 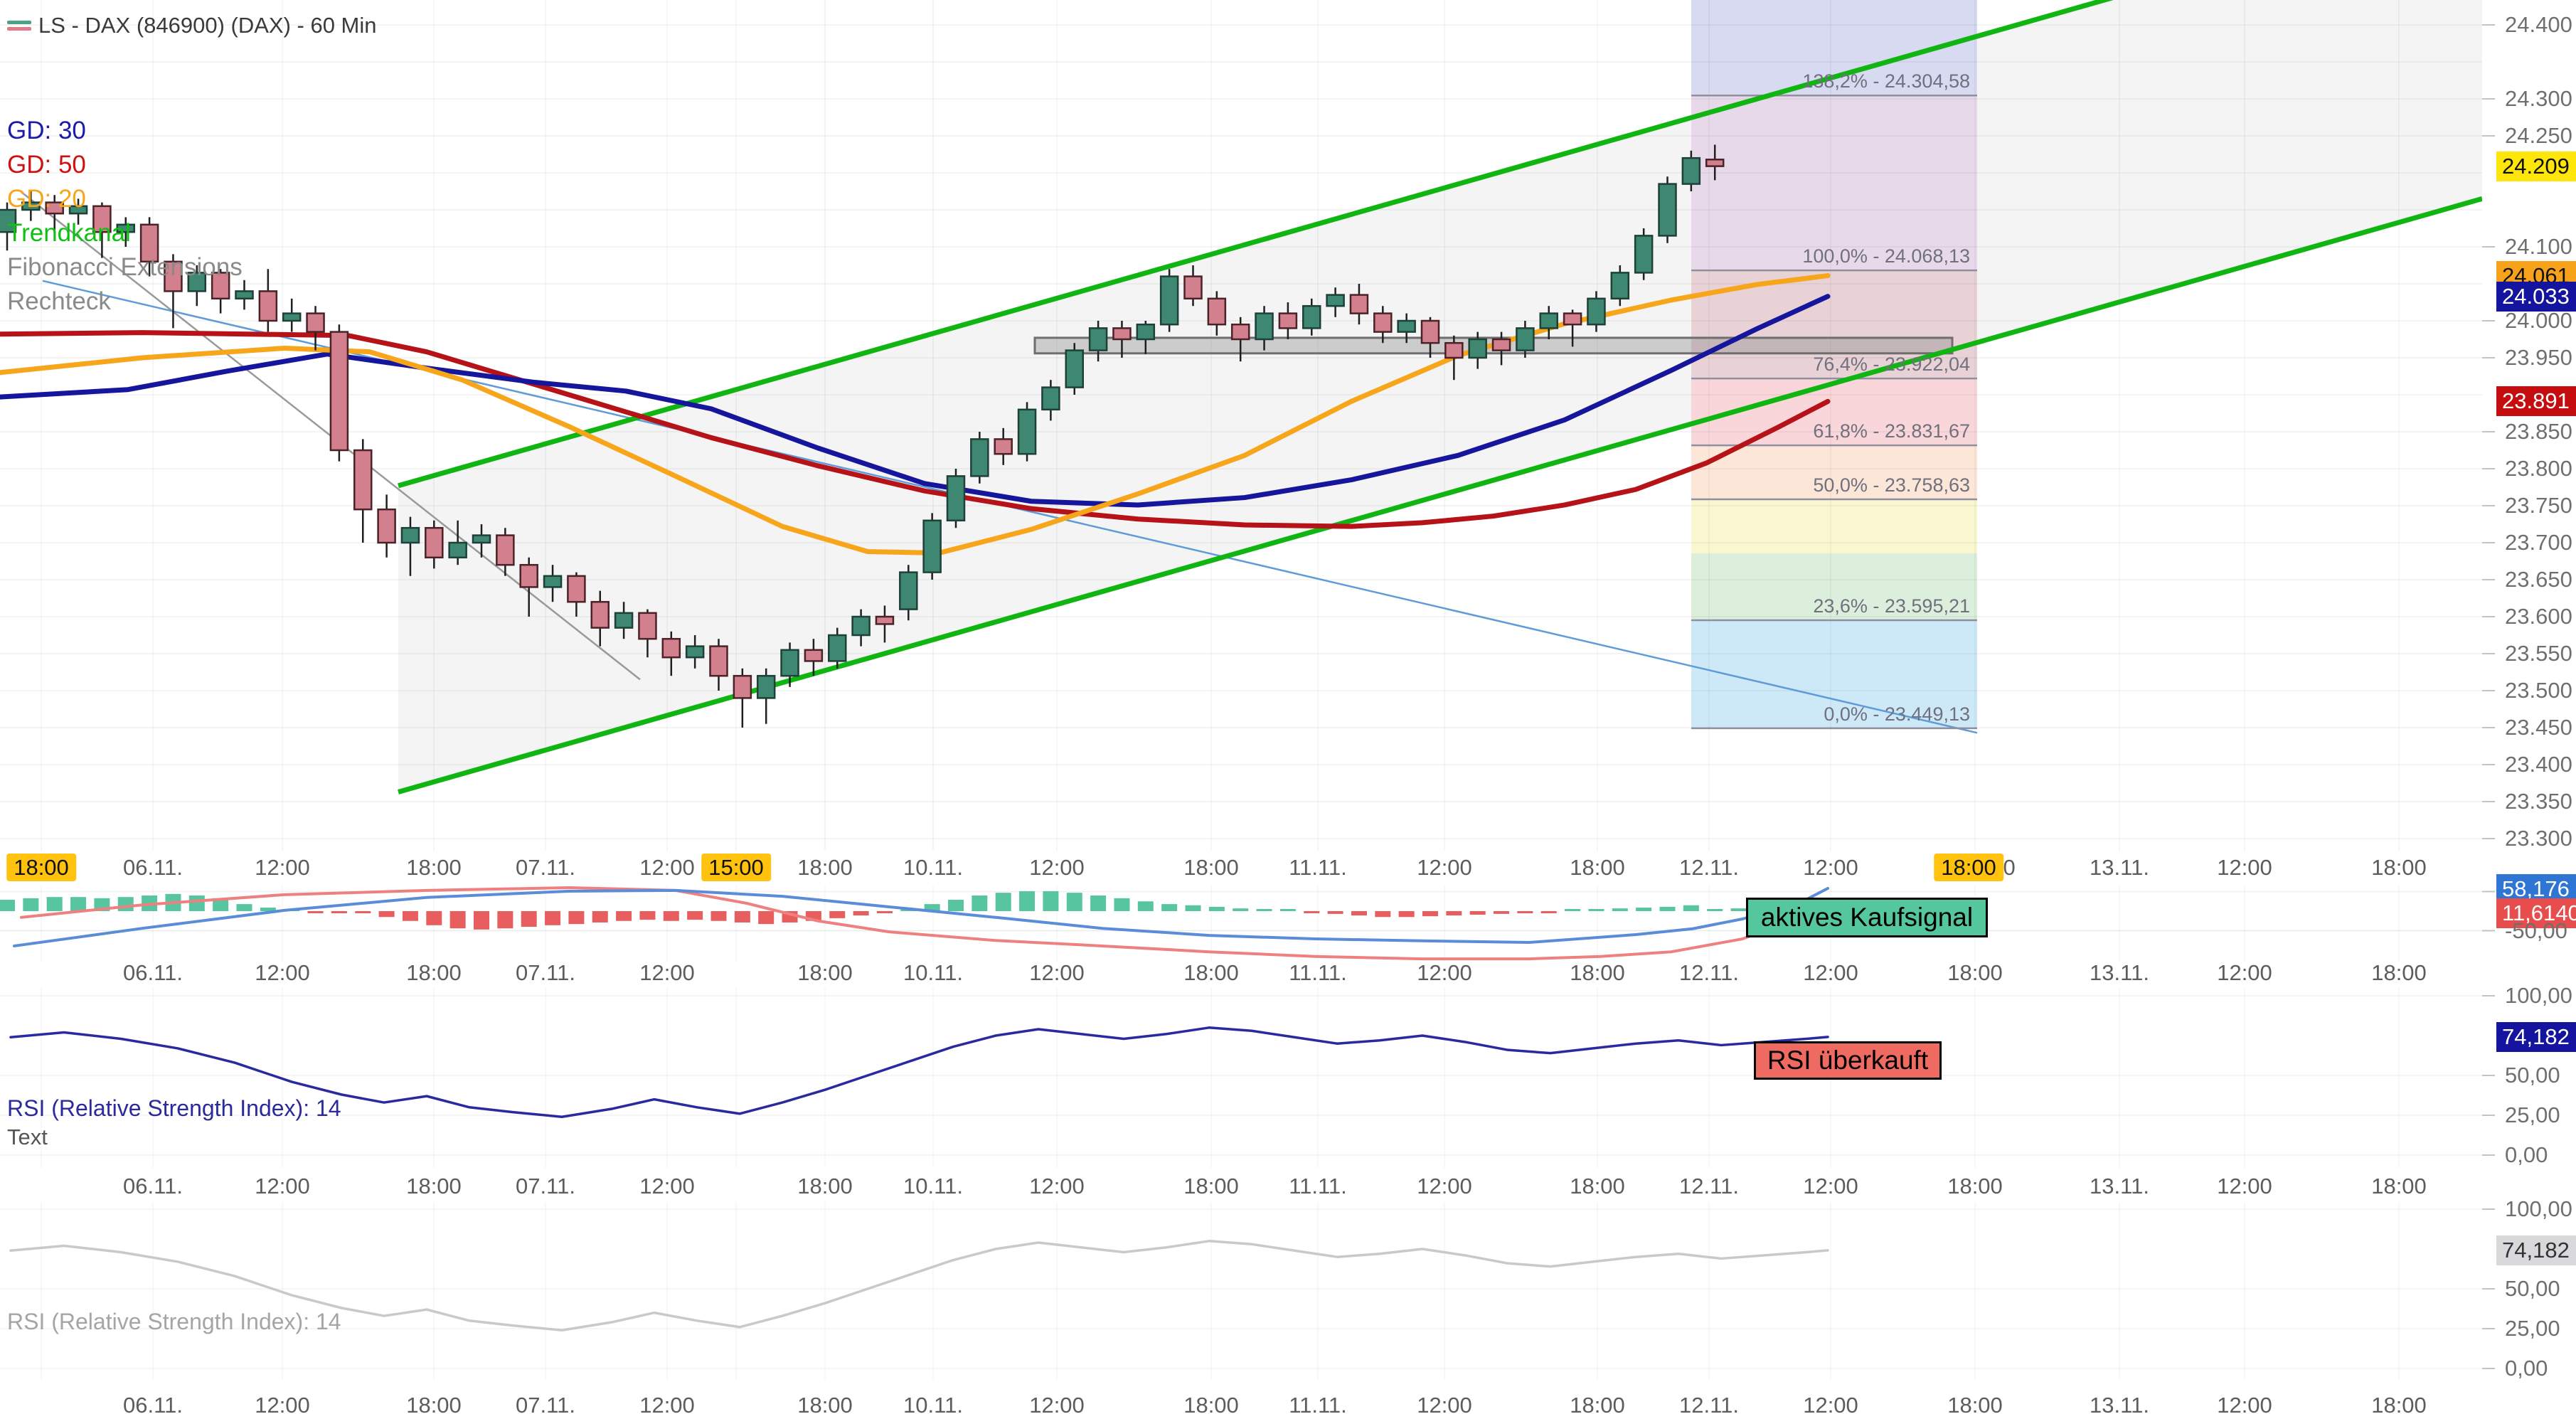 What do you see at coordinates (1848, 1060) in the screenshot?
I see `rsi-overbought-badge: RSI überkauft` at bounding box center [1848, 1060].